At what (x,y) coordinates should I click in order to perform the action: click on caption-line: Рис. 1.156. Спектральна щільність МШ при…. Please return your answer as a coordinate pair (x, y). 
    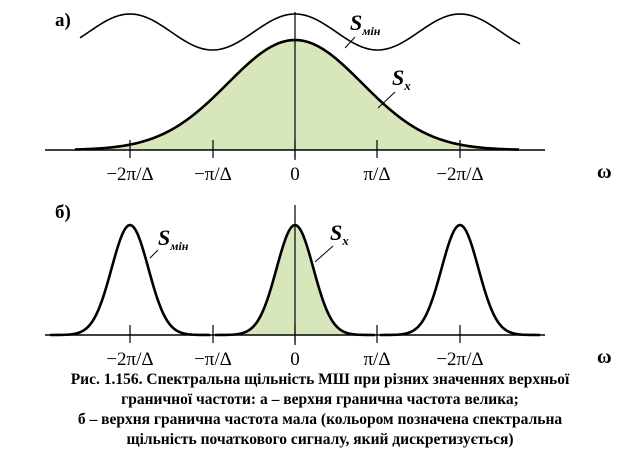
    Looking at the image, I should click on (320, 379).